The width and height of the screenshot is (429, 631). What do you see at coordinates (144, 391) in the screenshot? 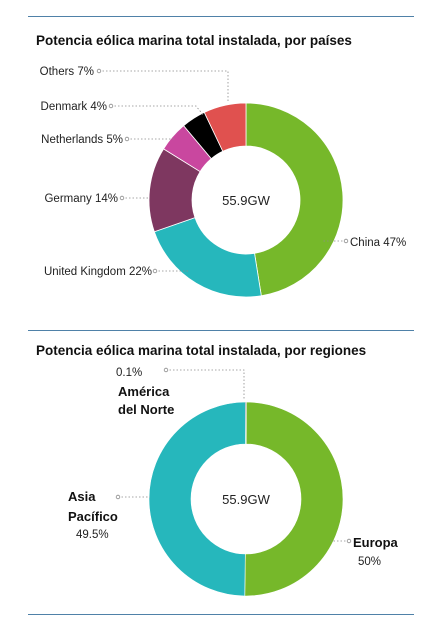
I see `chart2-label-america-del-norte-line1: América` at bounding box center [144, 391].